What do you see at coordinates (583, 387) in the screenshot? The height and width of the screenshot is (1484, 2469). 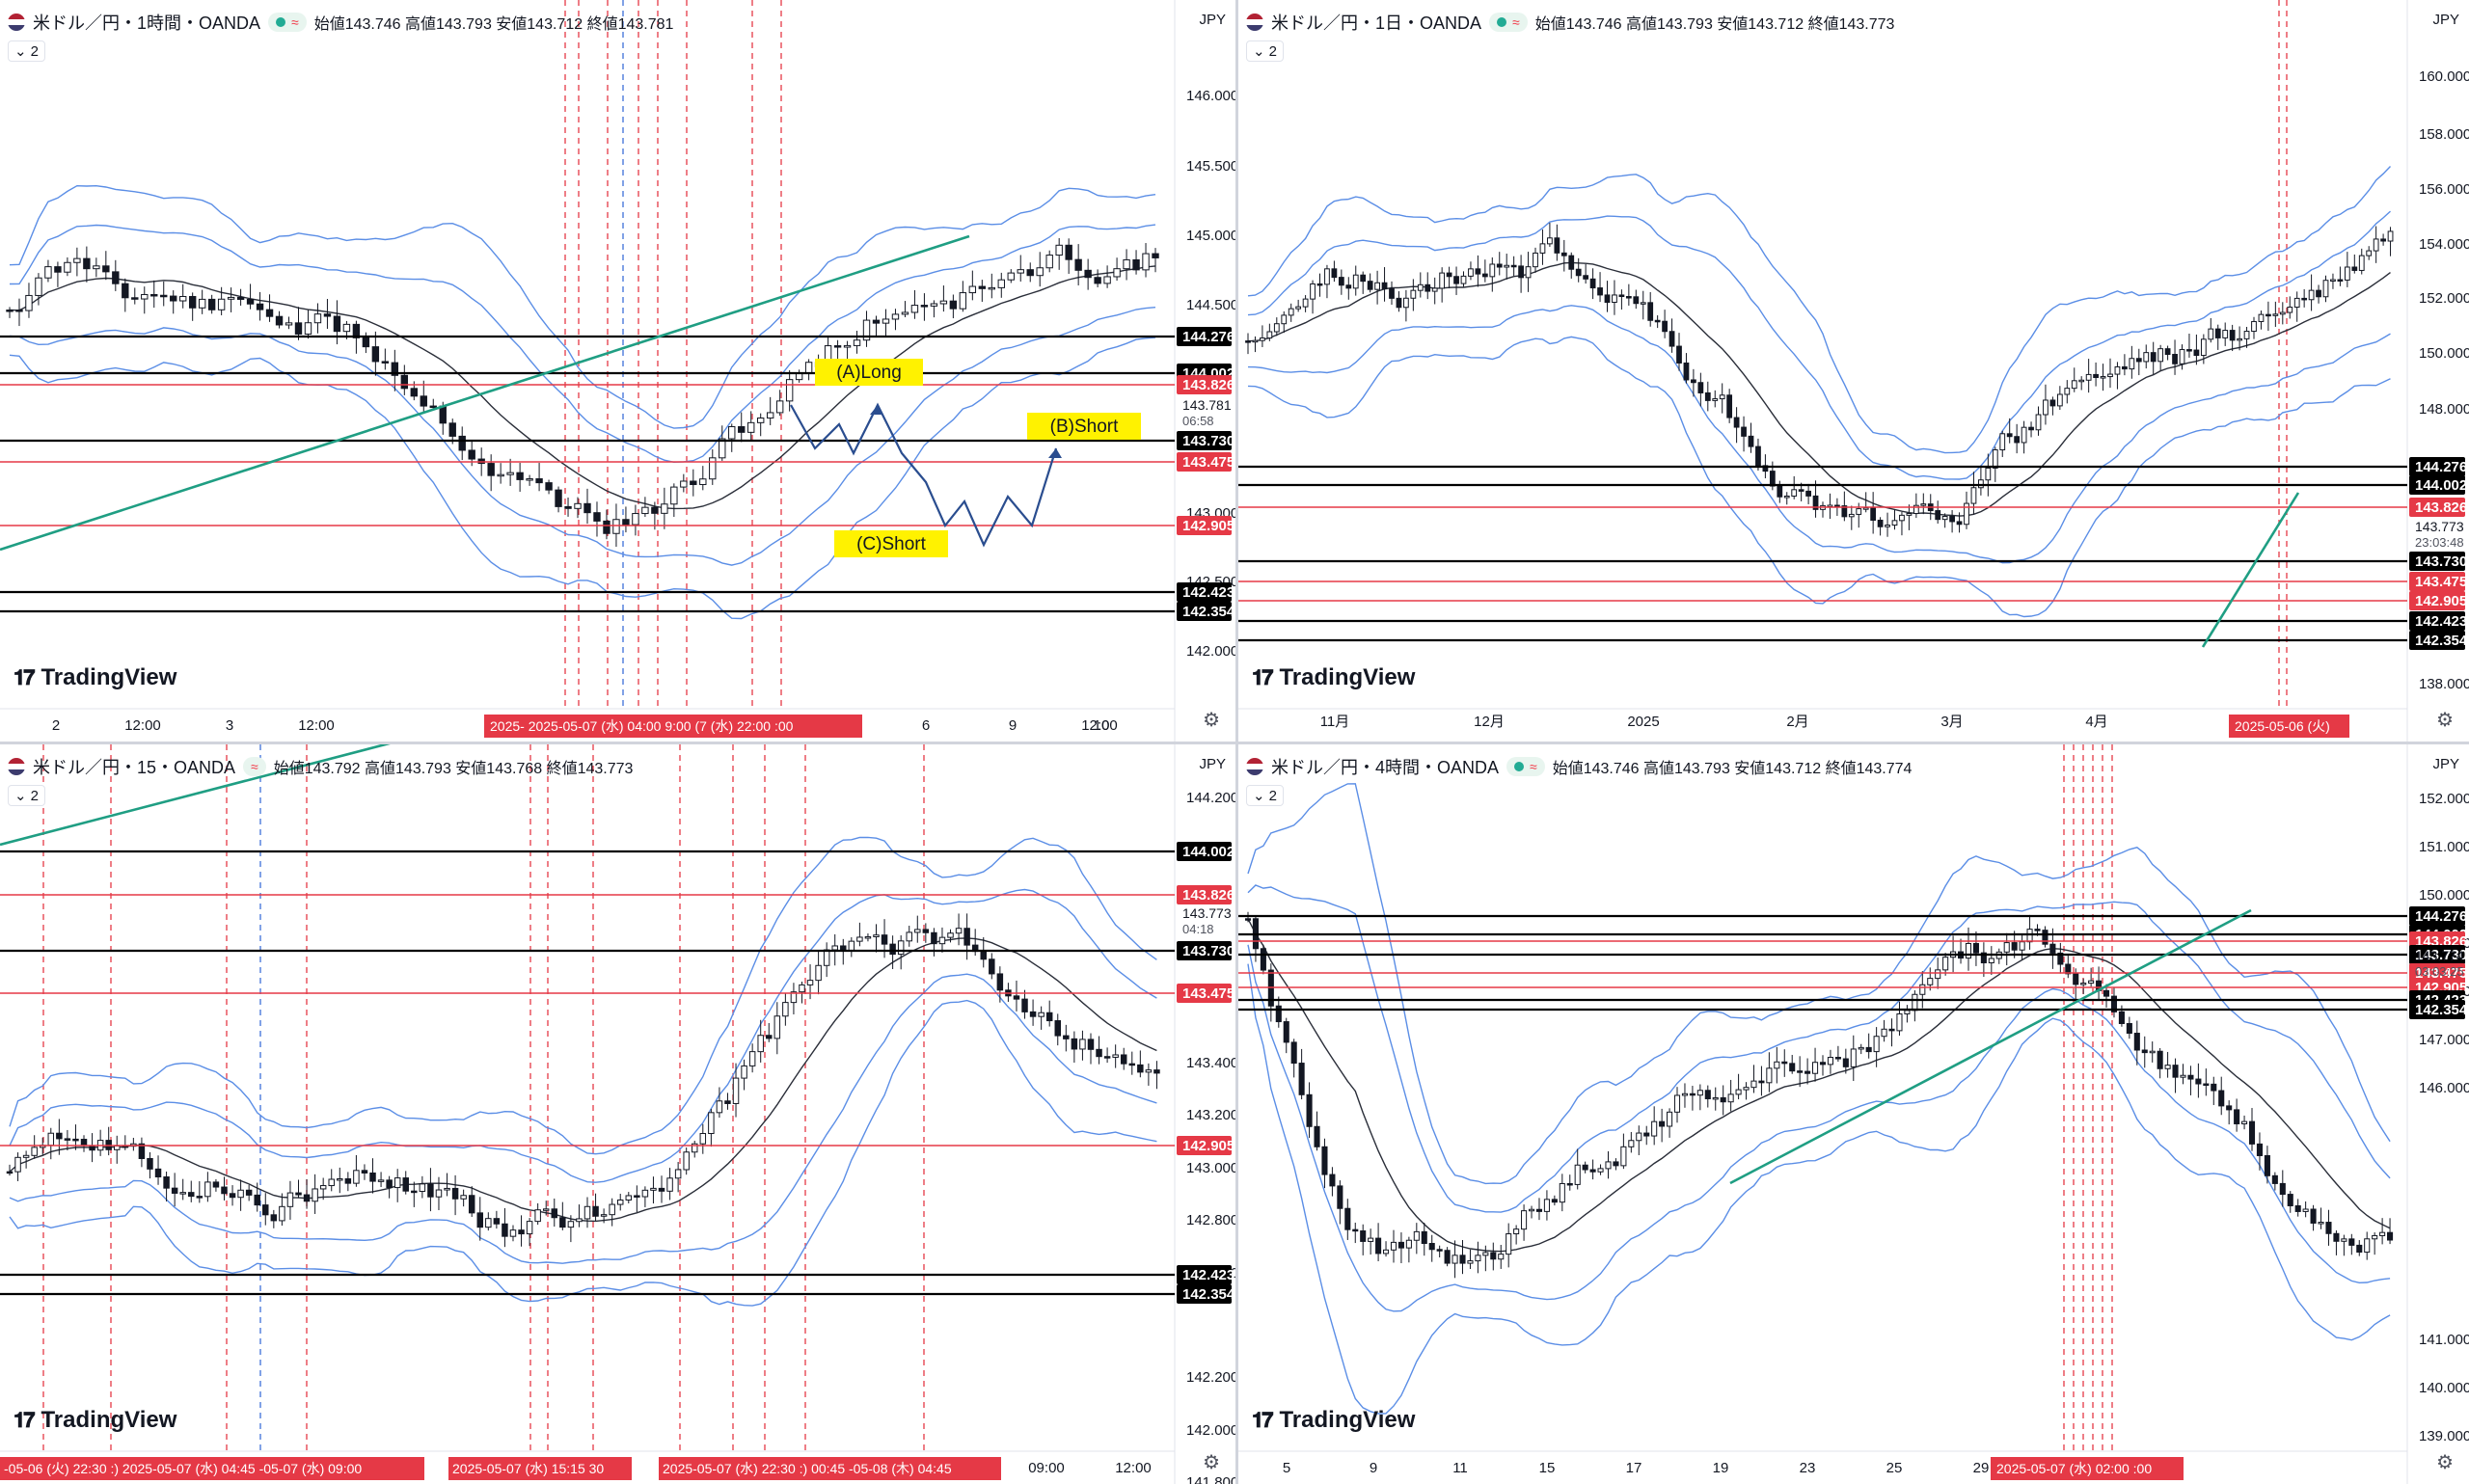 I see `moving-average-line` at bounding box center [583, 387].